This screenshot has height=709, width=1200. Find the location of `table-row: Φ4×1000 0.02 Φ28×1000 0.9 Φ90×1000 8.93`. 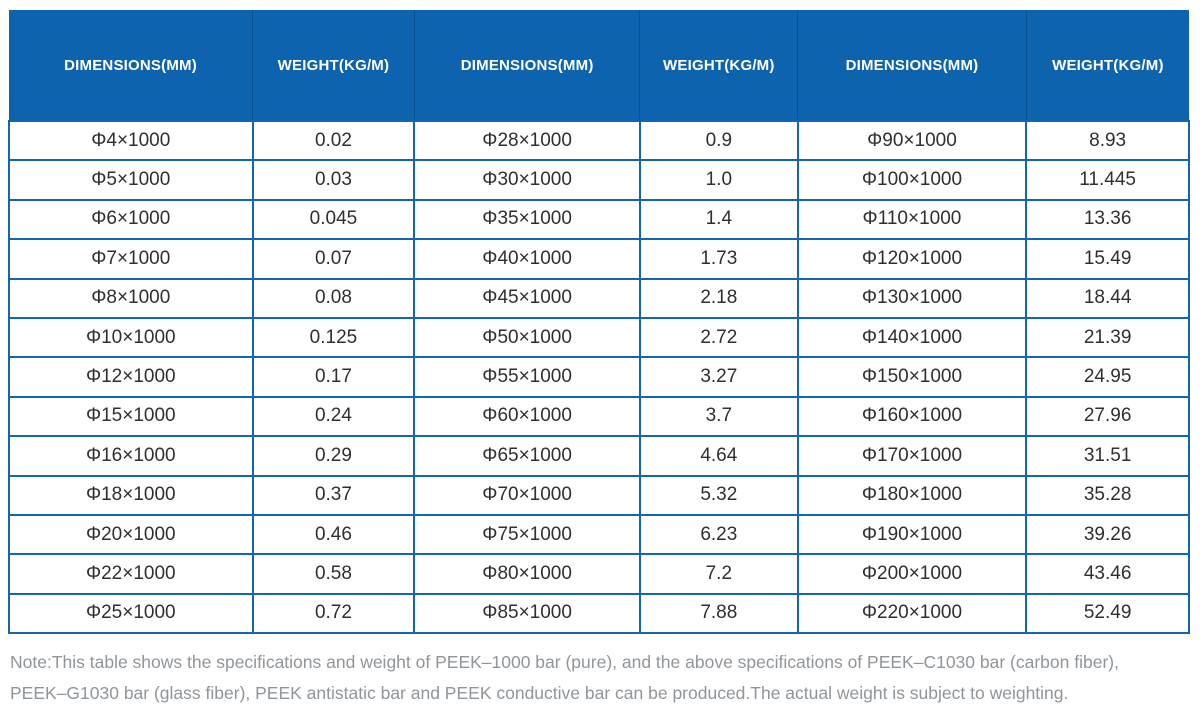

table-row: Φ4×1000 0.02 Φ28×1000 0.9 Φ90×1000 8.93 is located at coordinates (599, 140).